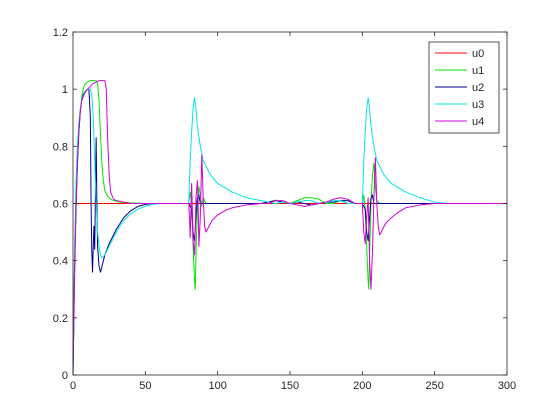 The height and width of the screenshot is (420, 560). What do you see at coordinates (73, 386) in the screenshot?
I see `x-tick-label: 0` at bounding box center [73, 386].